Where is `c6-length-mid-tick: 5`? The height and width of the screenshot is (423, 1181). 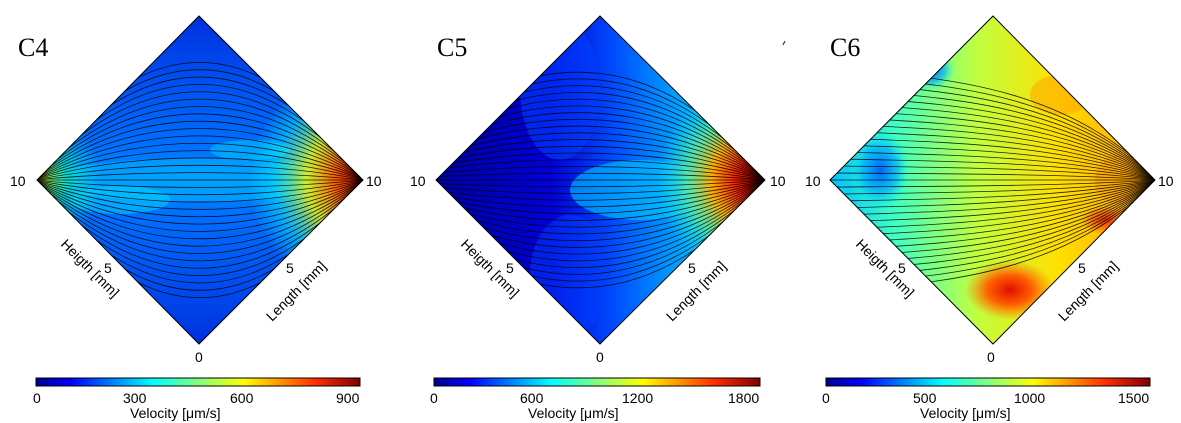
c6-length-mid-tick: 5 is located at coordinates (1082, 268).